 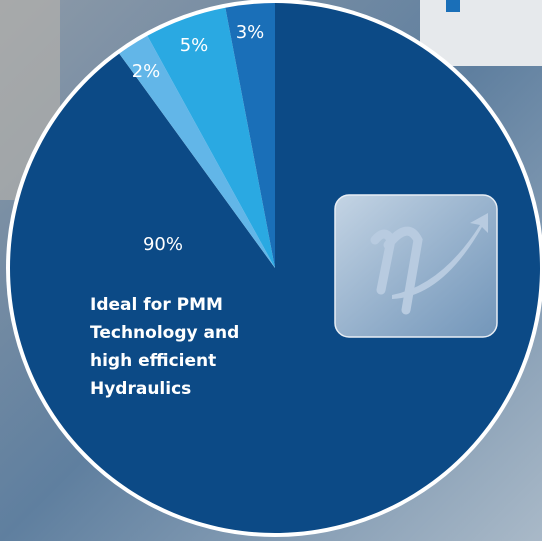 I want to click on slice-label: 5%, so click(x=194, y=45).